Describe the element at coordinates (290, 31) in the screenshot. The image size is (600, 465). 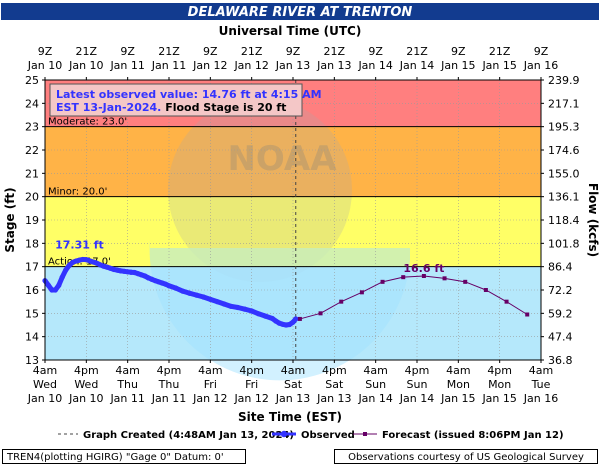
I see `top-axis-title: Universal Time (UTC)` at that location.